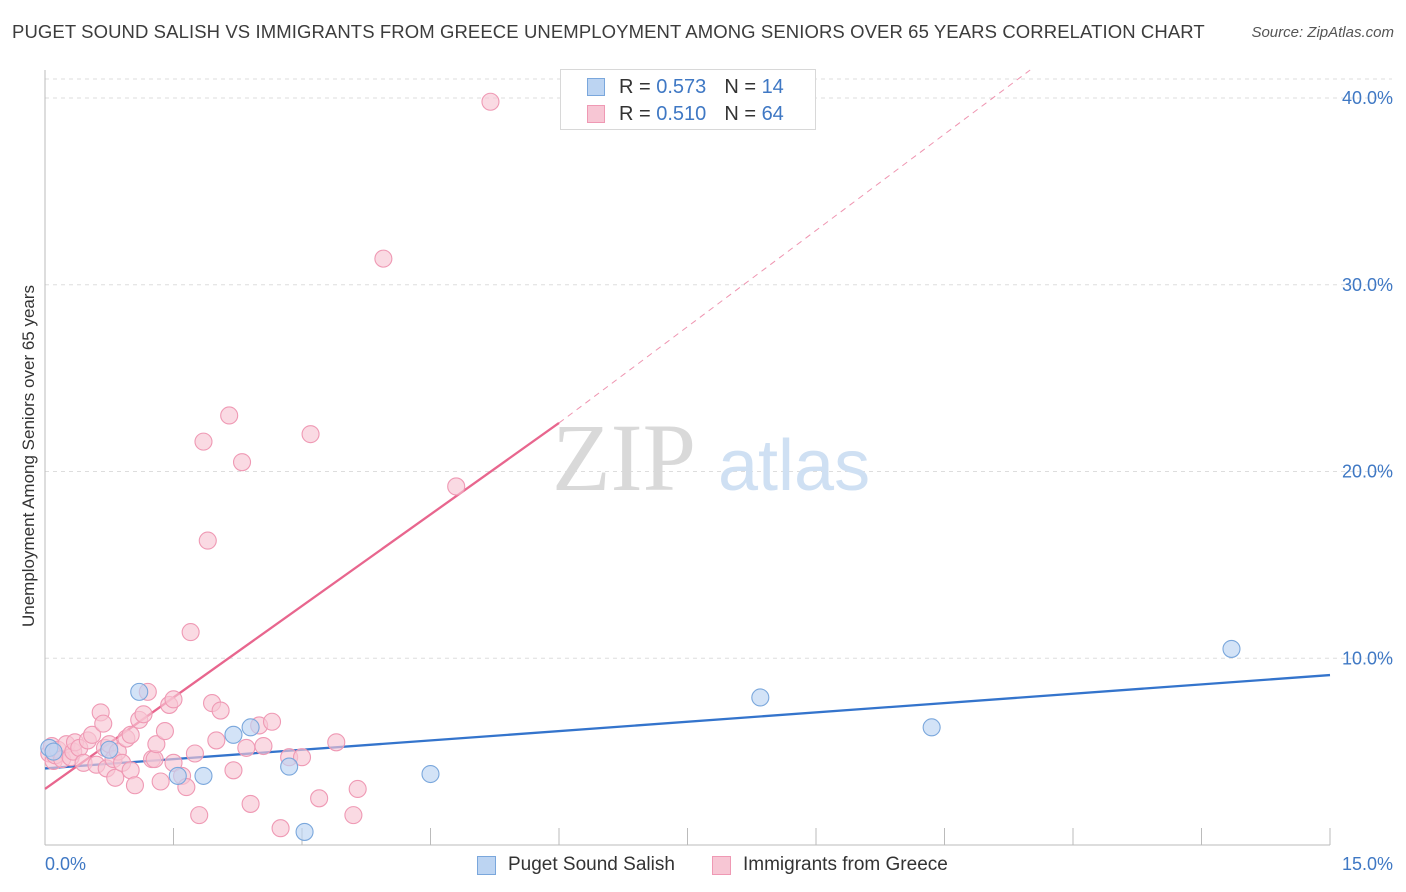  What do you see at coordinates (591, 864) in the screenshot?
I see `bottom-legend-label-salish: Puget Sound Salish` at bounding box center [591, 864].